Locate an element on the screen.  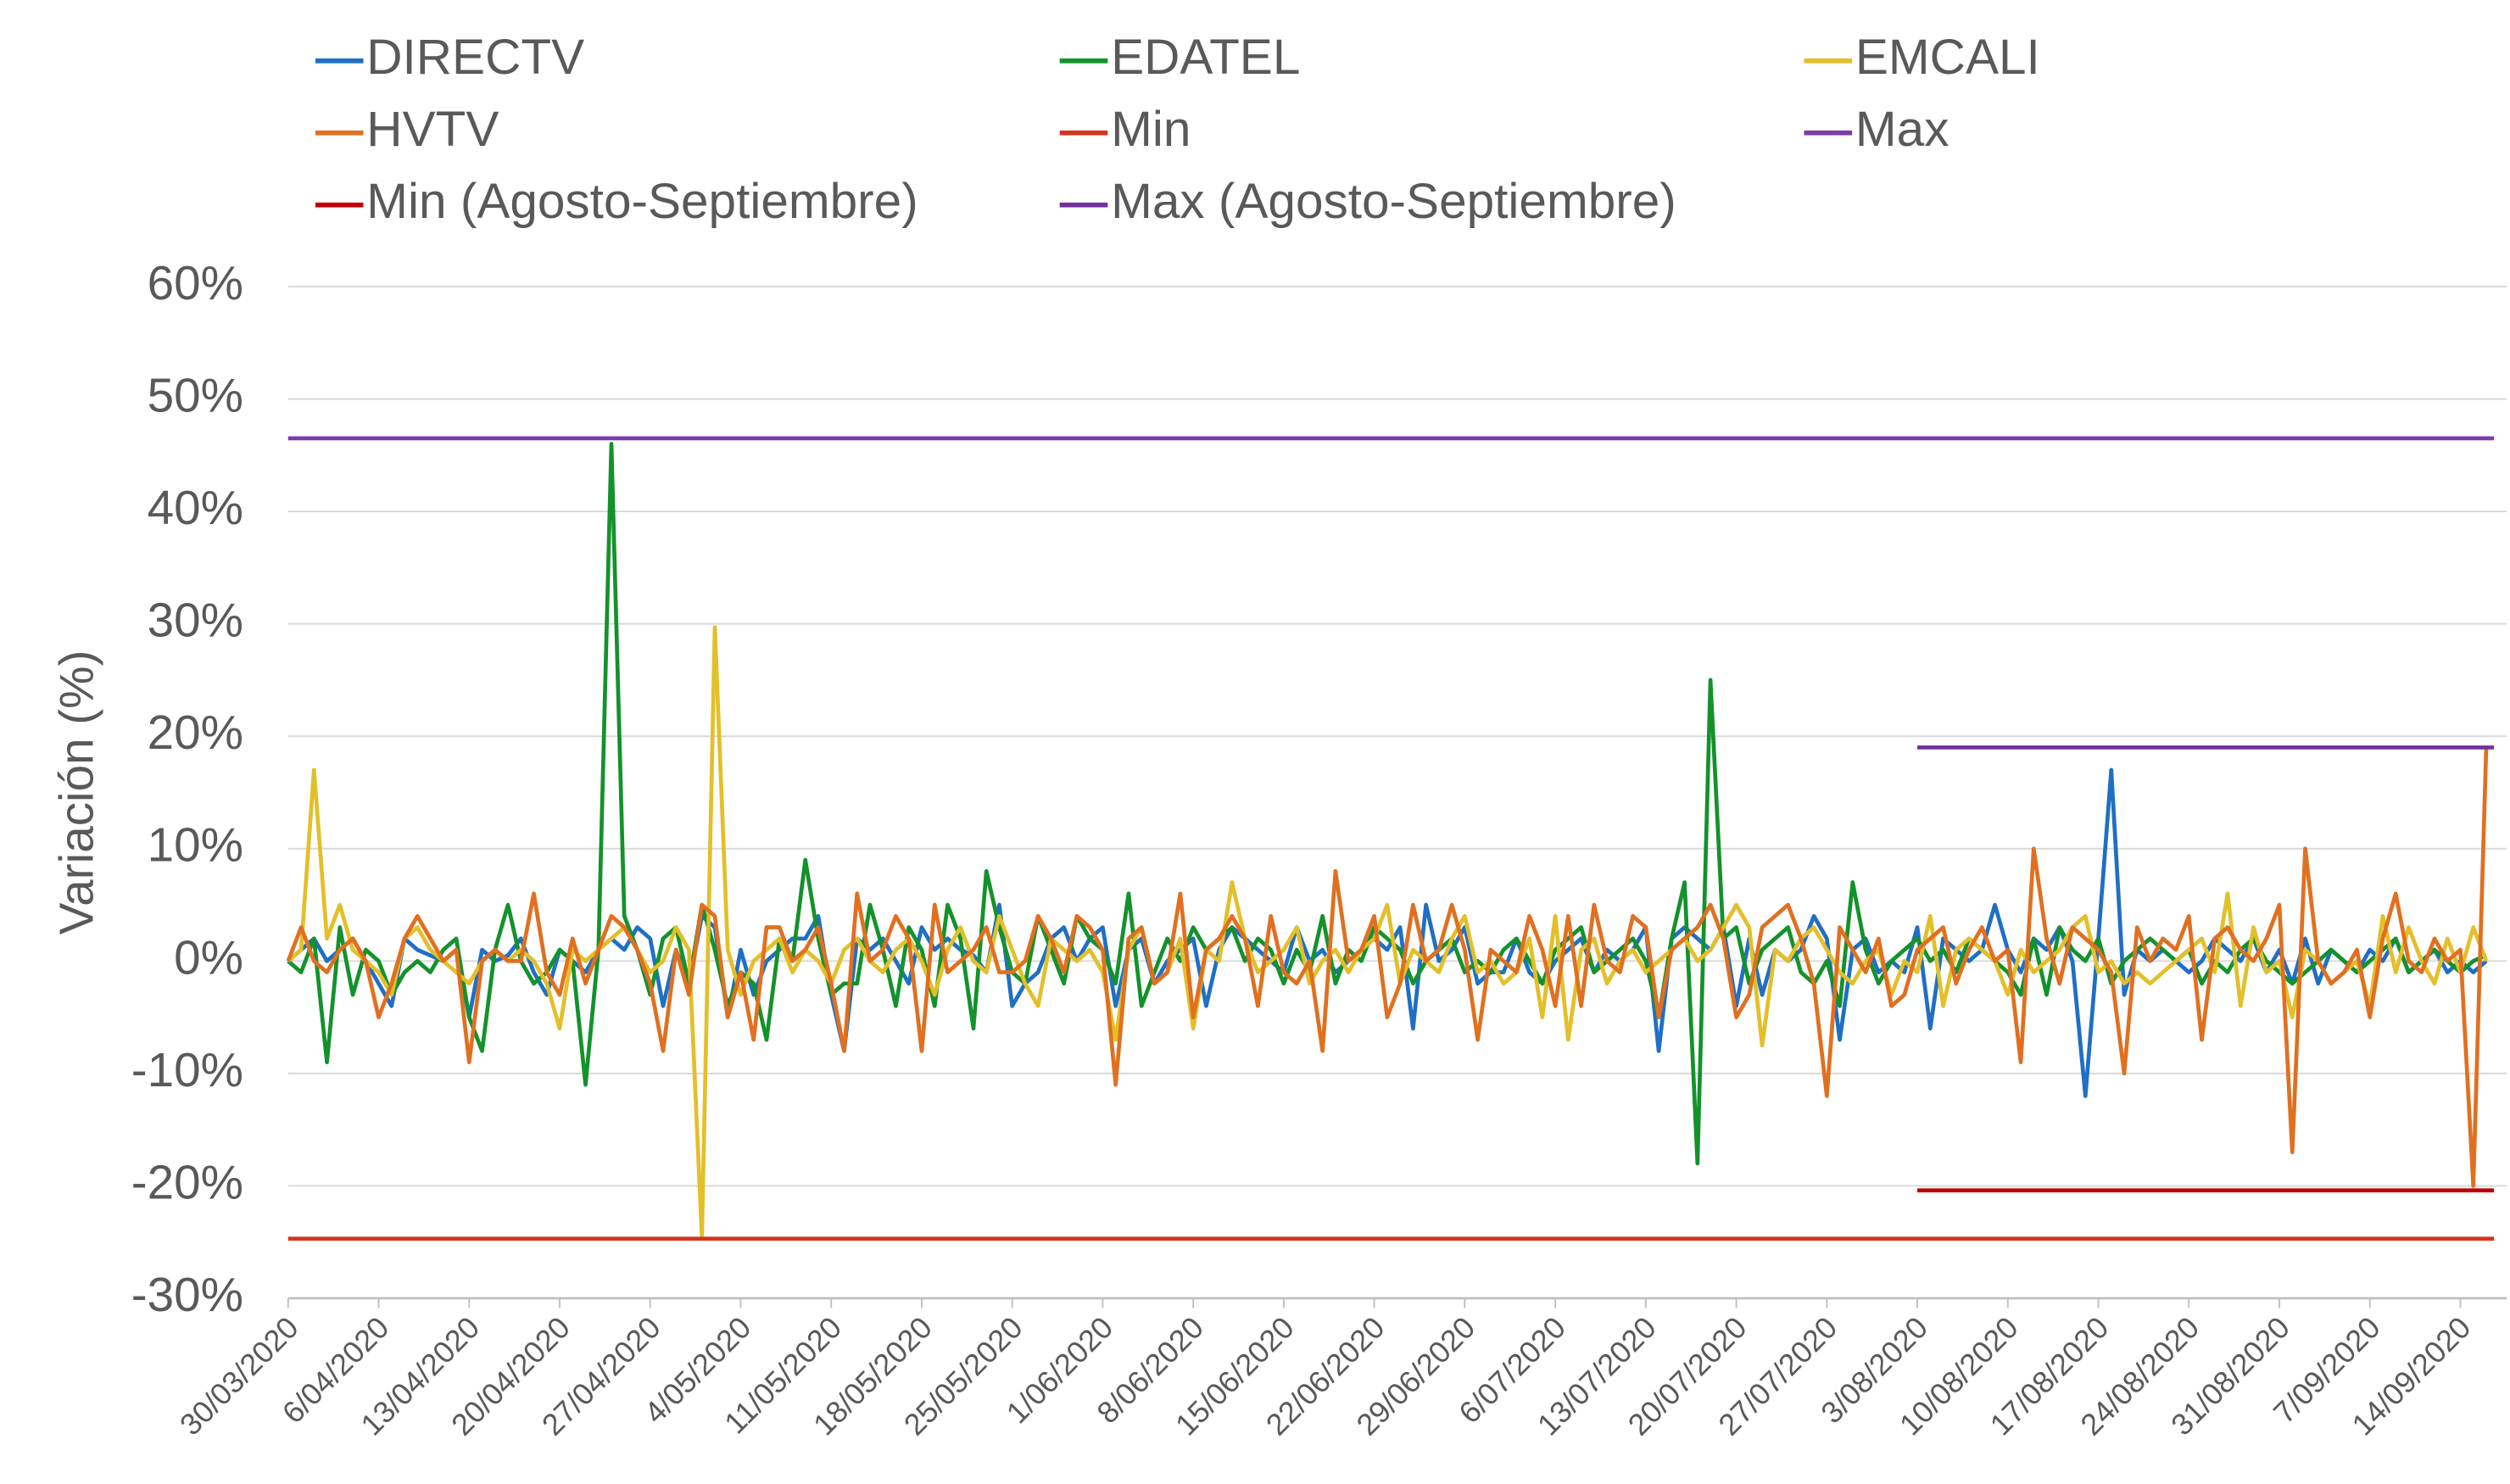
y-tick-label: 0% is located at coordinates (209, 958).